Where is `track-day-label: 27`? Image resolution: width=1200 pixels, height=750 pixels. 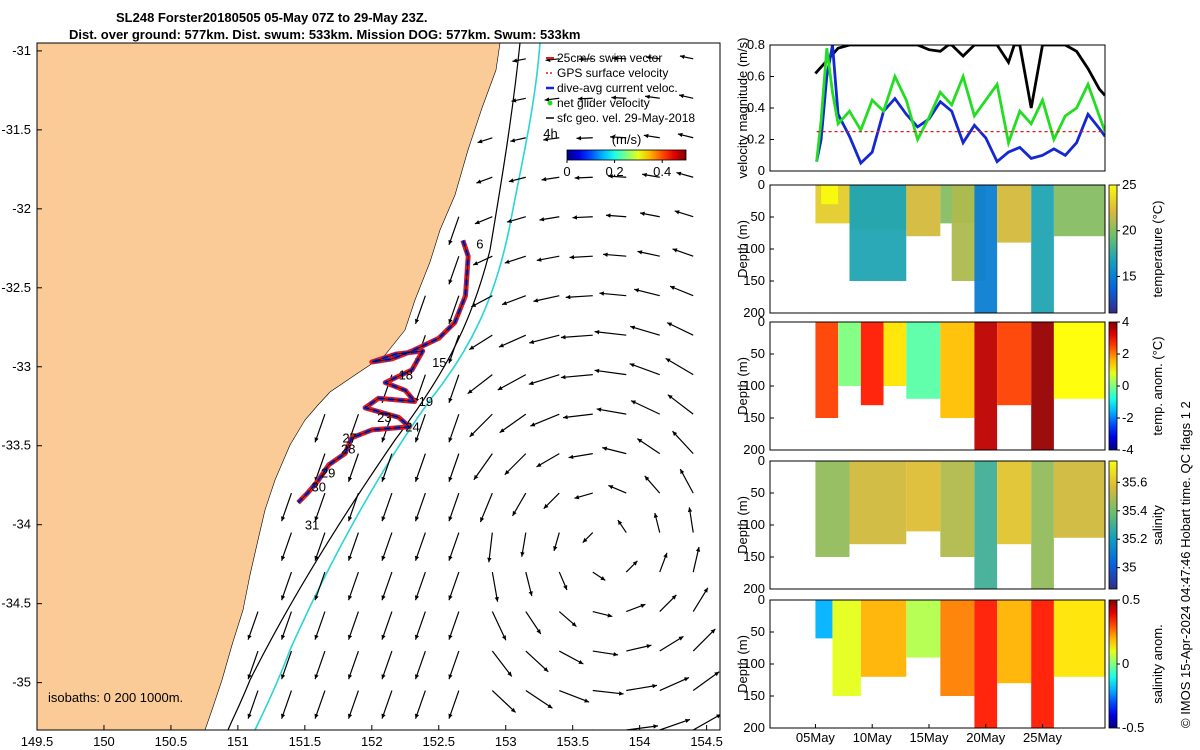
track-day-label: 27 is located at coordinates (349, 438).